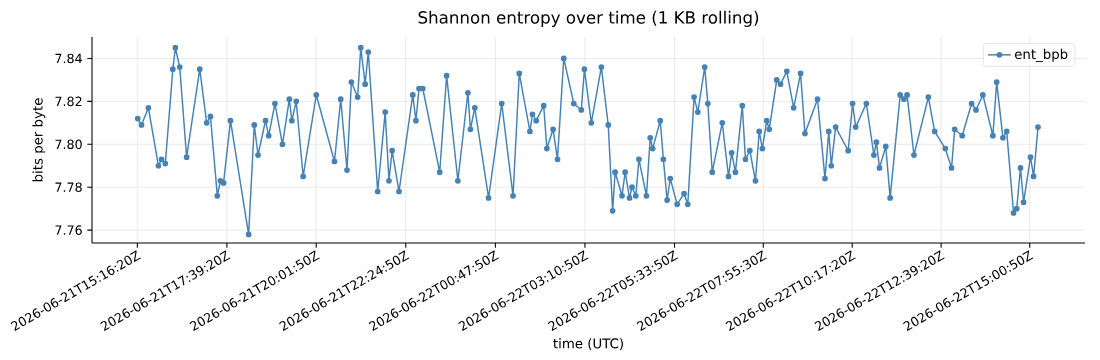  Describe the element at coordinates (68, 101) in the screenshot. I see `y-tick-label: 7.82` at that location.